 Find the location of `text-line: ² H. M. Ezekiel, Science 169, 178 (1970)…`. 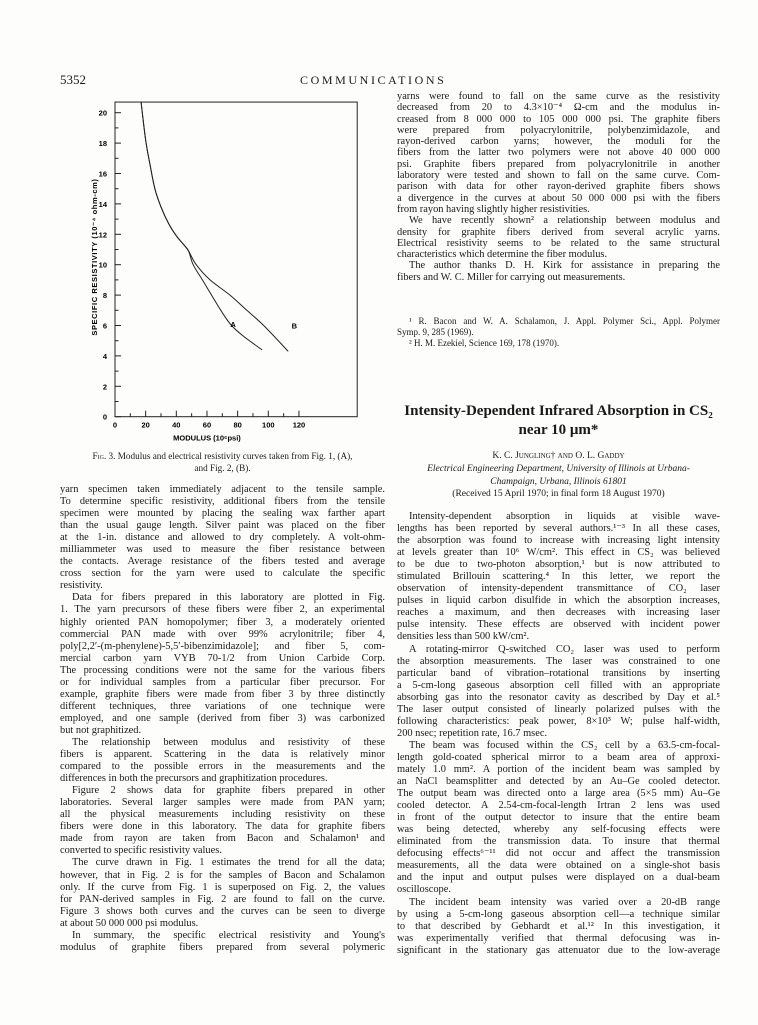

text-line: ² H. M. Ezekiel, Science 169, 178 (1970)… is located at coordinates (484, 343).